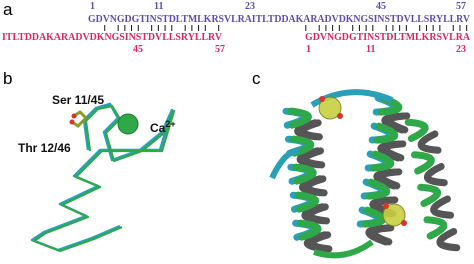 This screenshot has height=264, width=474. I want to click on panel-label: b, so click(7, 78).